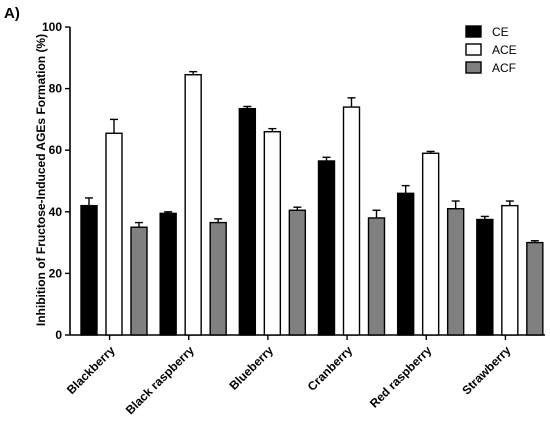  What do you see at coordinates (473, 67) in the screenshot?
I see `legend-swatch-acf` at bounding box center [473, 67].